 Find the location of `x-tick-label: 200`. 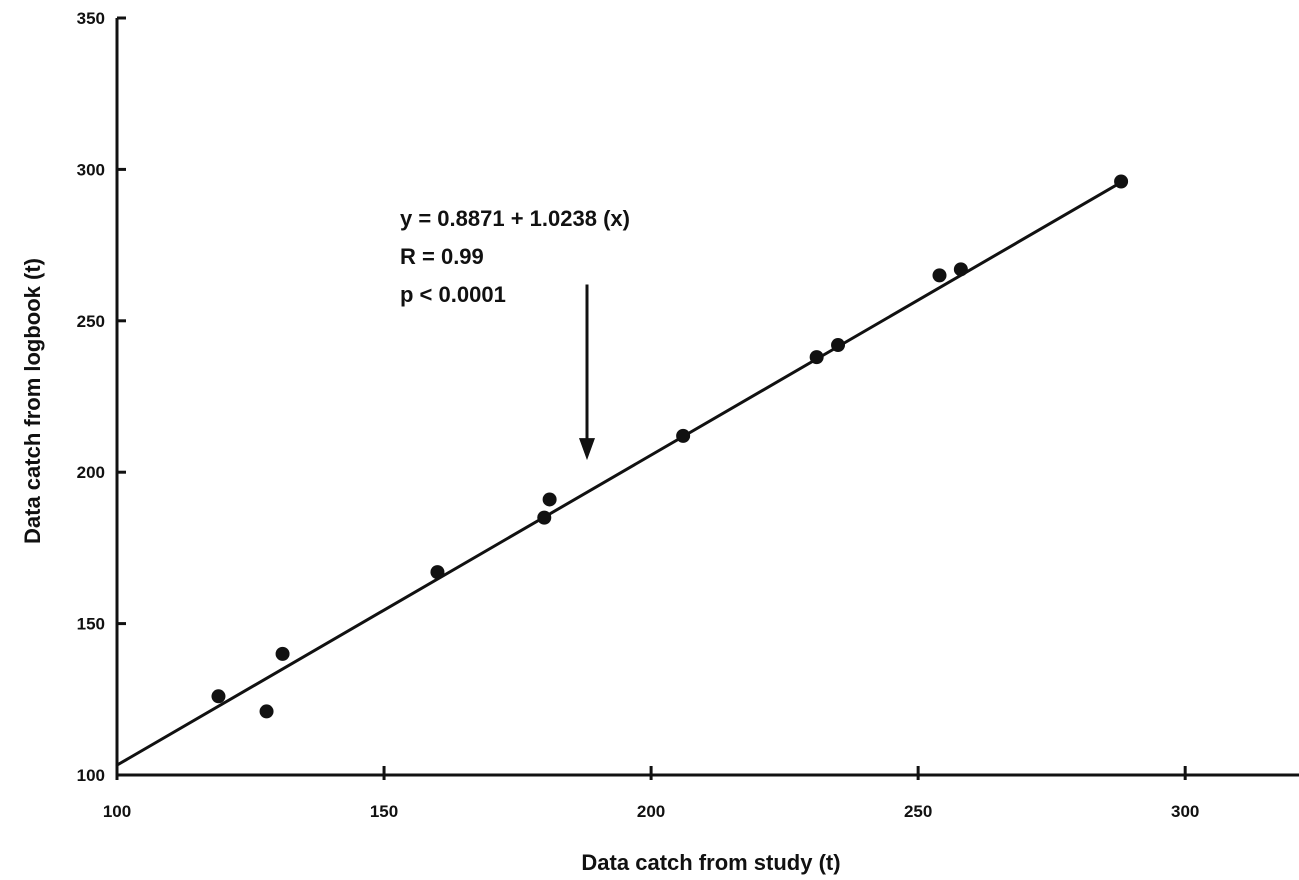

x-tick-label: 200 is located at coordinates (651, 811).